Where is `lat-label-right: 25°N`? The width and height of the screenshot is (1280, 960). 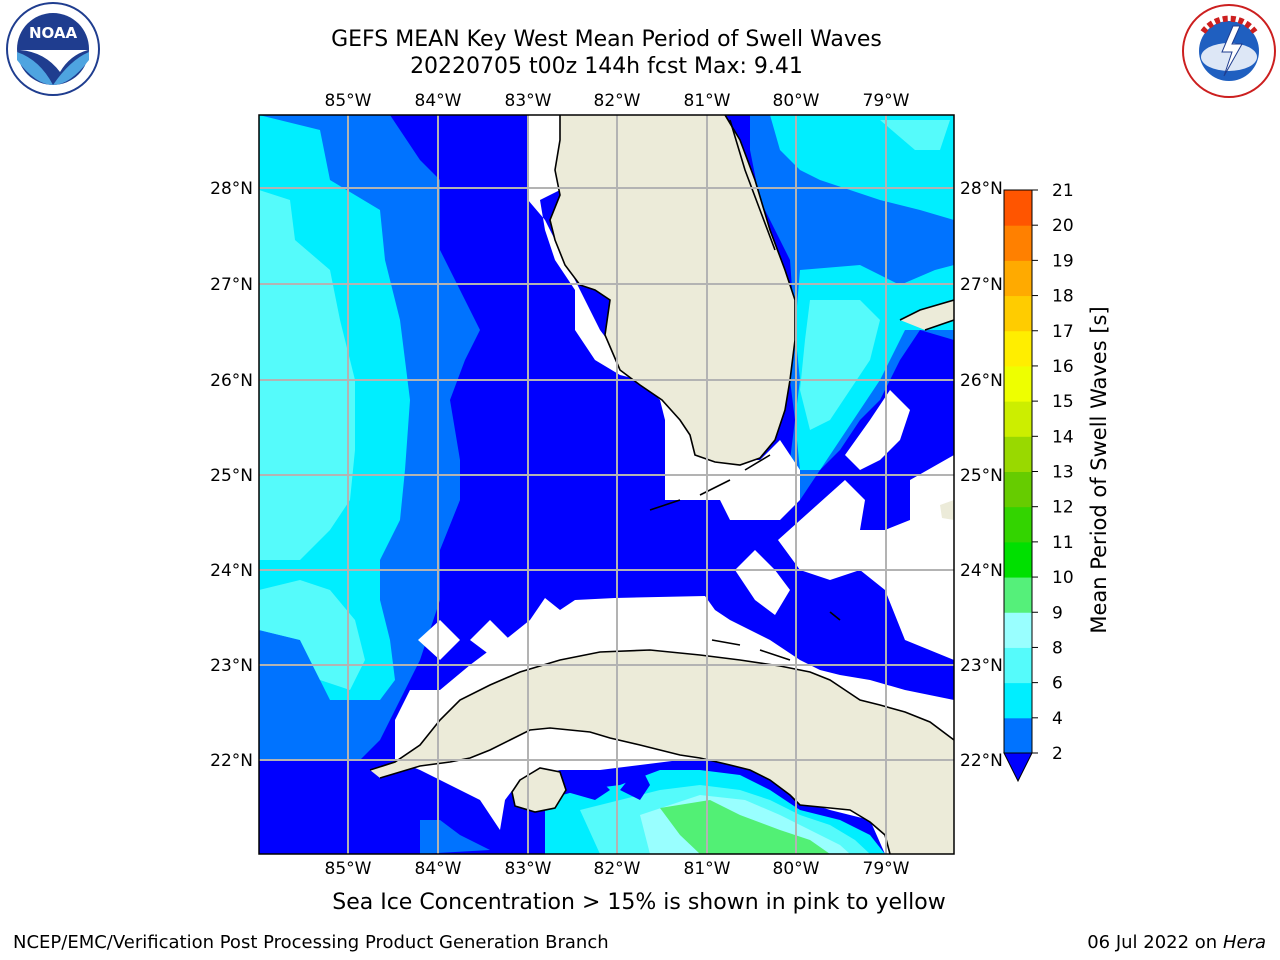 lat-label-right: 25°N is located at coordinates (981, 476).